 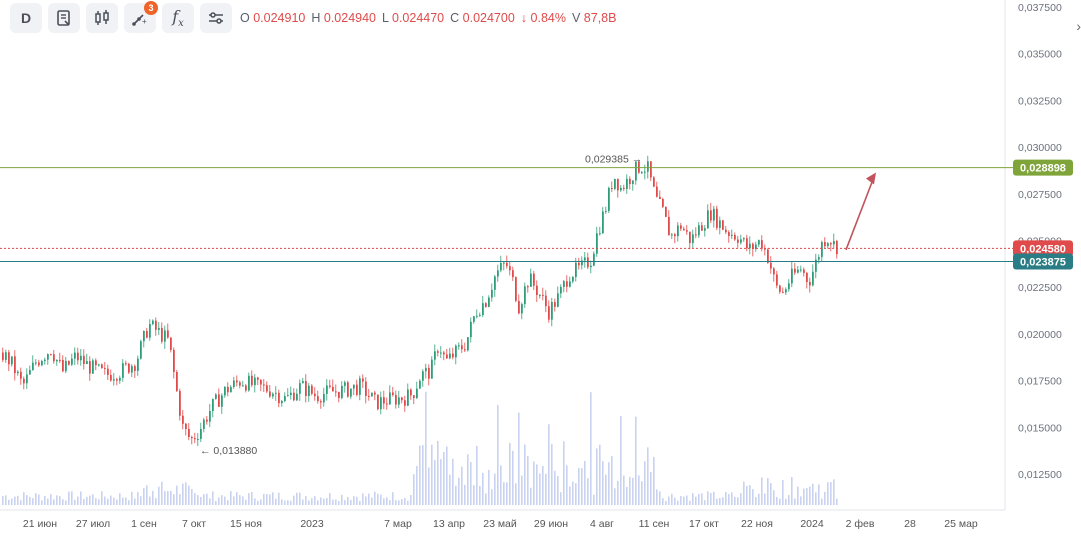 What do you see at coordinates (1040, 8) in the screenshot?
I see `y-tick-label: 0,037500` at bounding box center [1040, 8].